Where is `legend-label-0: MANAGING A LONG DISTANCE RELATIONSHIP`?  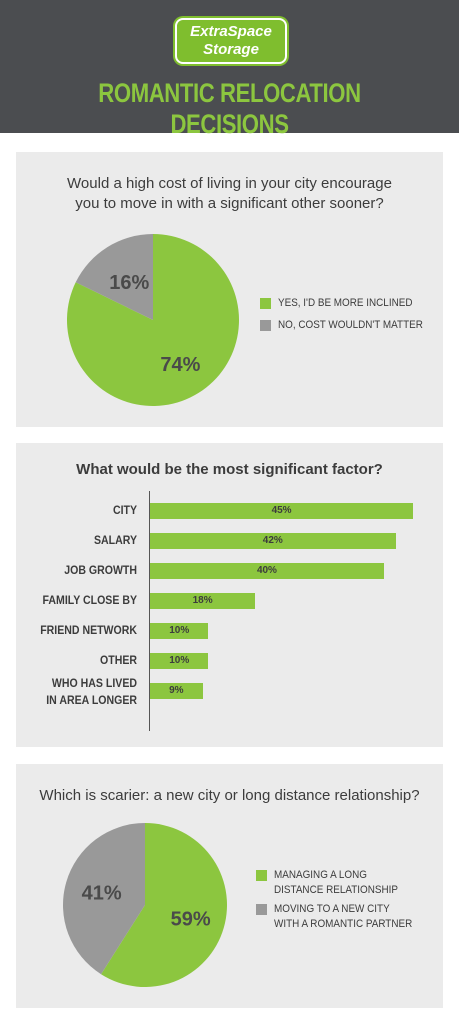
legend-label-0: MANAGING A LONG DISTANCE RELATIONSHIP is located at coordinates (336, 882).